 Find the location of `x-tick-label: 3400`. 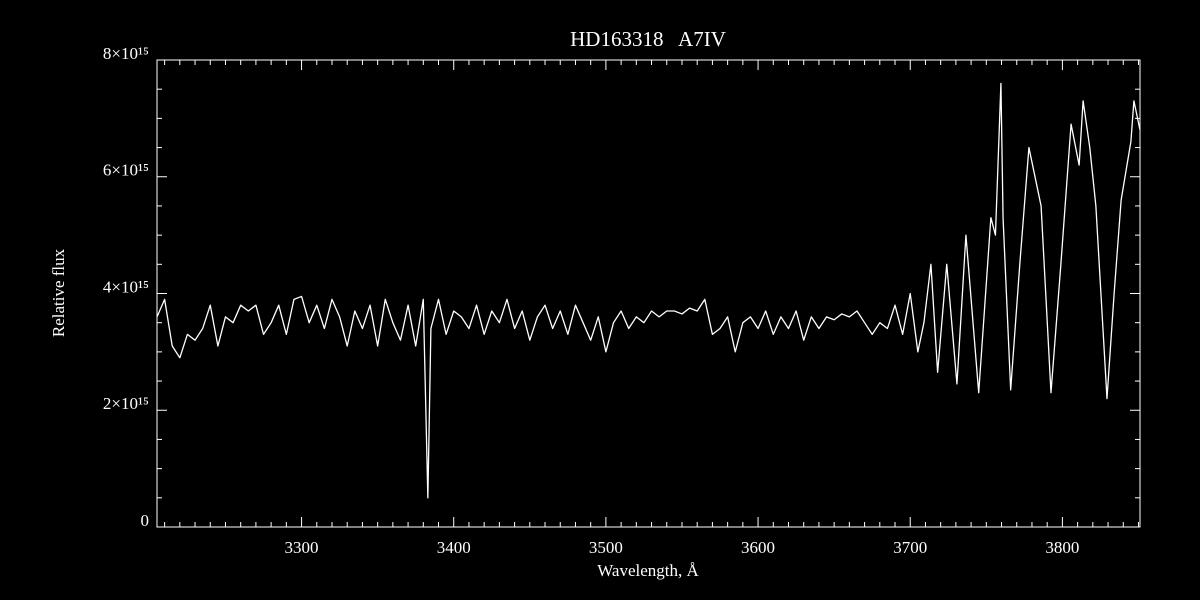

x-tick-label: 3400 is located at coordinates (454, 547).